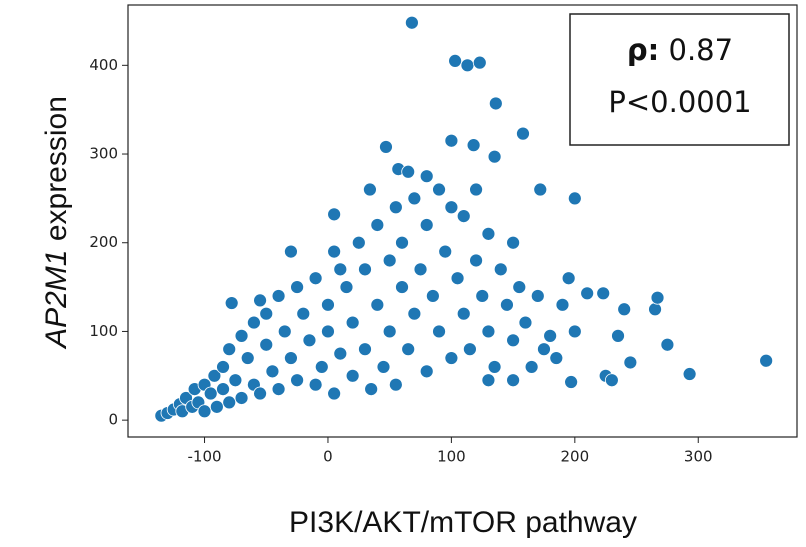 This screenshot has height=547, width=806. What do you see at coordinates (451, 457) in the screenshot?
I see `x-tick-label: 100` at bounding box center [451, 457].